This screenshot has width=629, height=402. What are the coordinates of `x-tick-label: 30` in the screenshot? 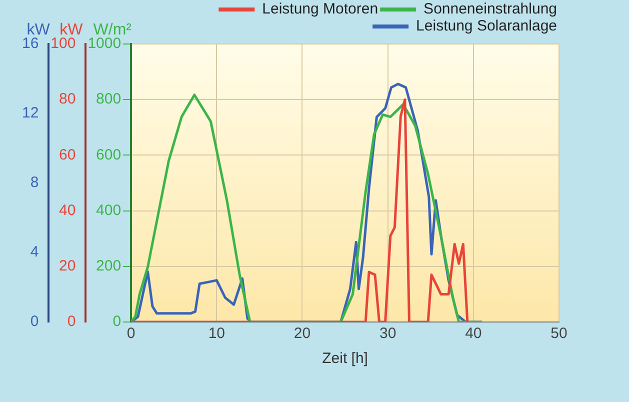 It's located at (387, 333).